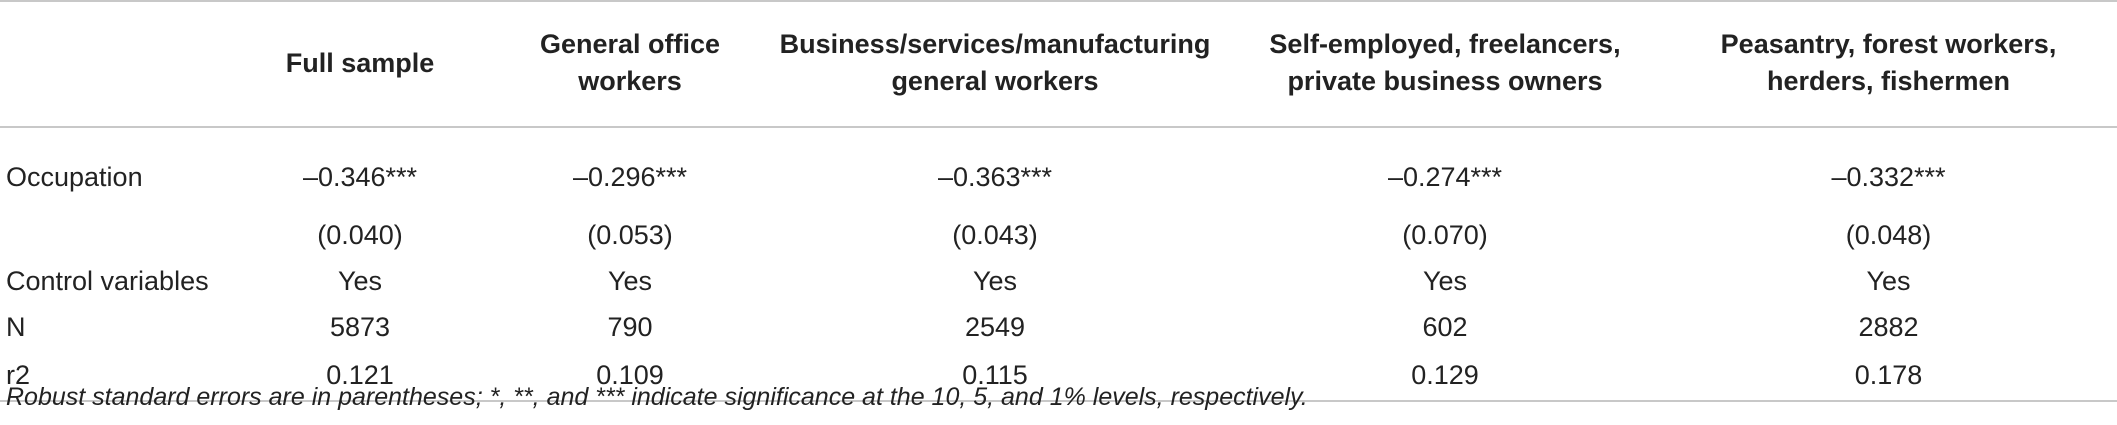 Image resolution: width=2117 pixels, height=425 pixels. Describe the element at coordinates (995, 176) in the screenshot. I see `table-cell: –0.363***` at that location.